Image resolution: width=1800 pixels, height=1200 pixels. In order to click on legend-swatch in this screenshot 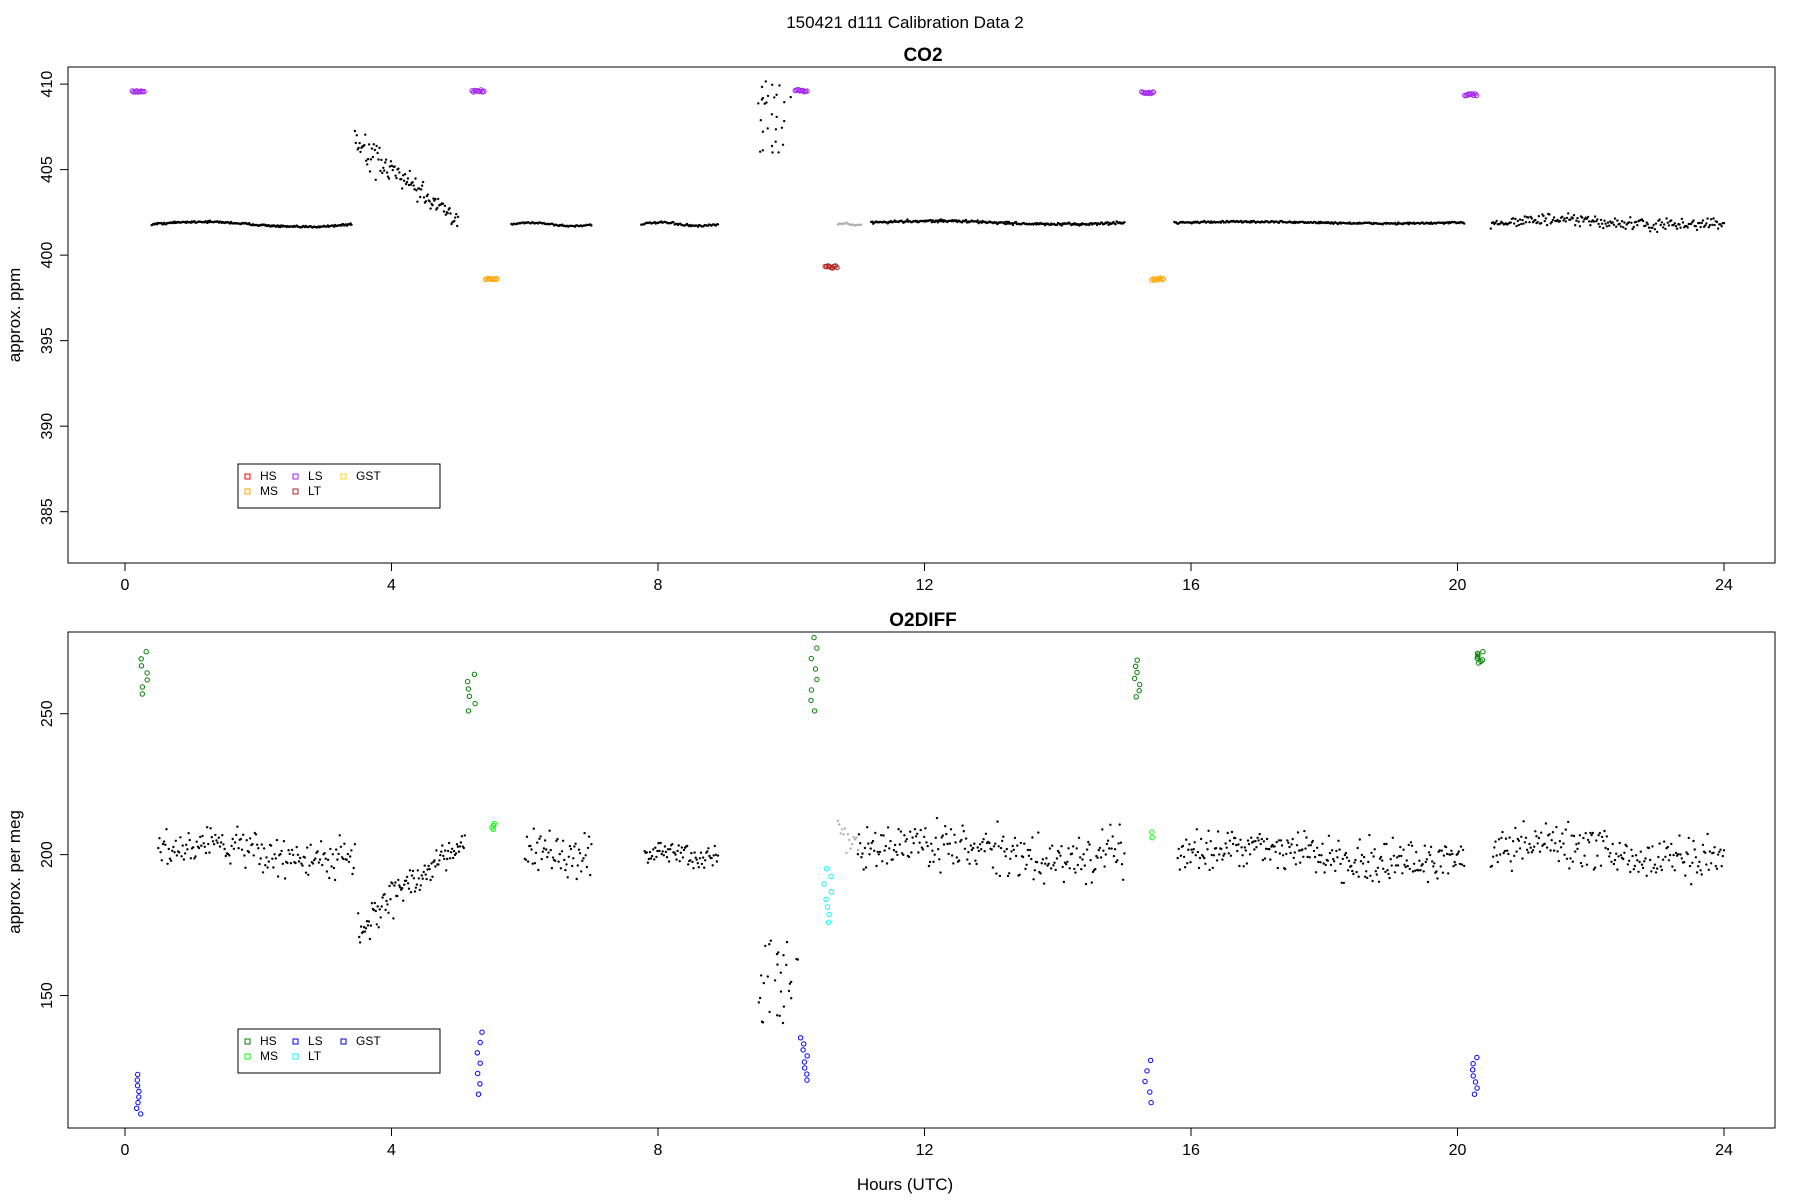, I will do `click(247, 1041)`.